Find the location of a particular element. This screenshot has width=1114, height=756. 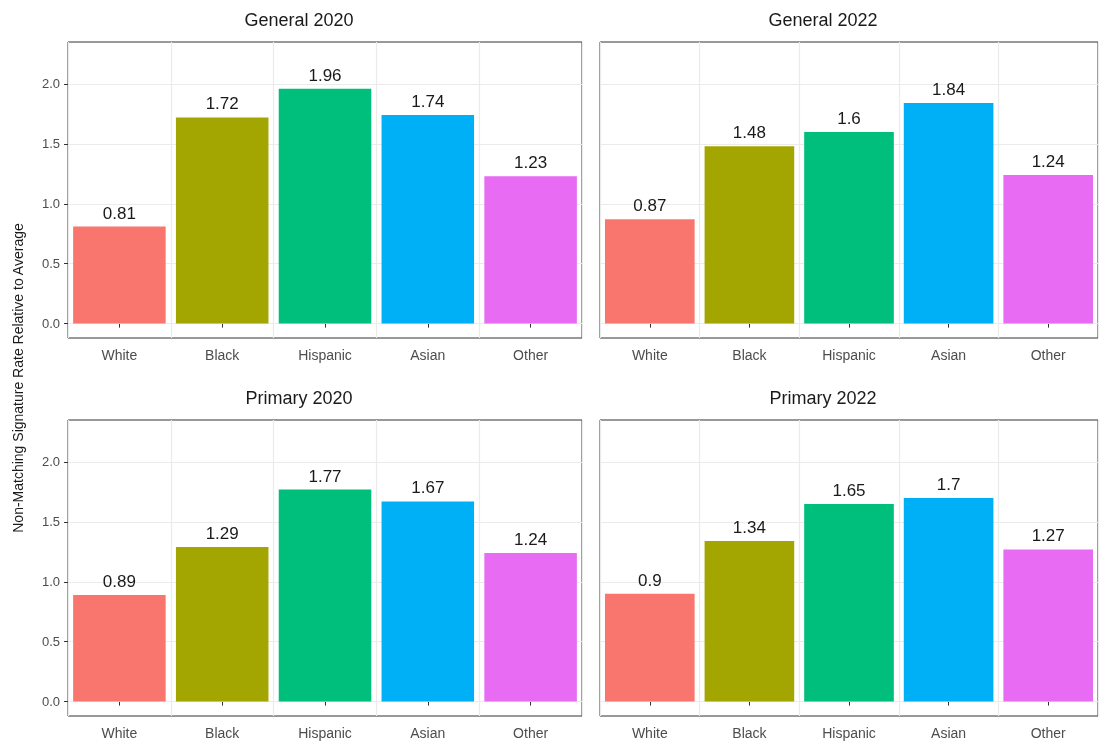

data-label: 0.9 is located at coordinates (649, 580).